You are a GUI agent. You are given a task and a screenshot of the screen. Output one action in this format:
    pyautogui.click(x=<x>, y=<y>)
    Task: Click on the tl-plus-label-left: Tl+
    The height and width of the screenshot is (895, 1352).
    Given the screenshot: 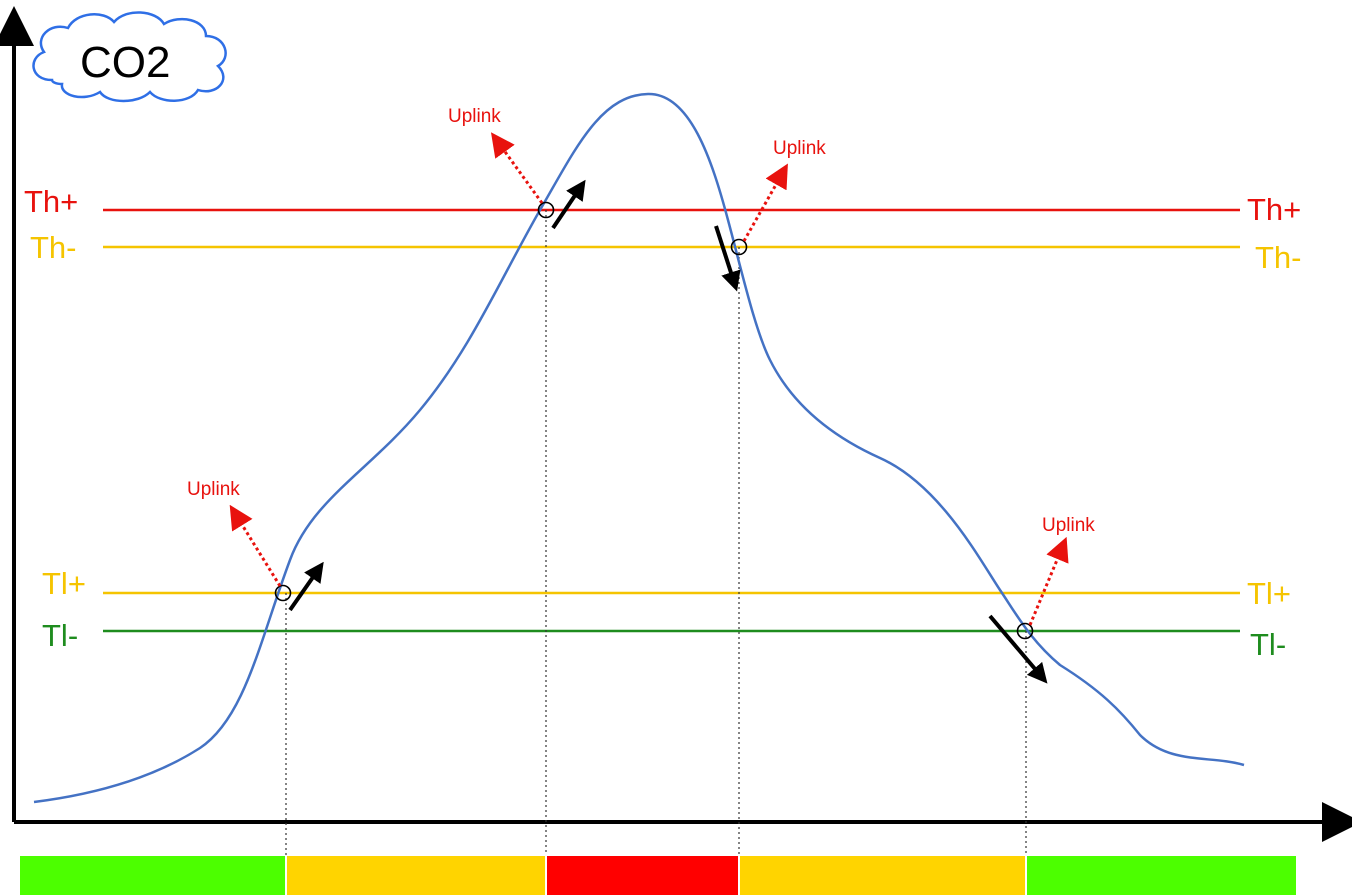 What is the action you would take?
    pyautogui.click(x=64, y=583)
    